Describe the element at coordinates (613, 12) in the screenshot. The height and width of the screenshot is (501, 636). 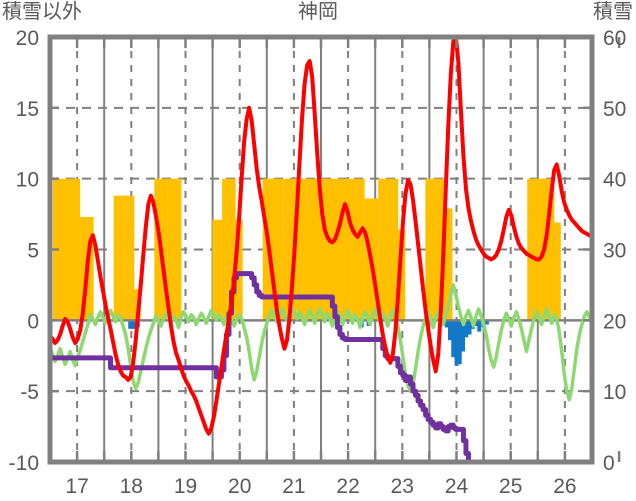
I see `right-axis-title: 積雪` at that location.